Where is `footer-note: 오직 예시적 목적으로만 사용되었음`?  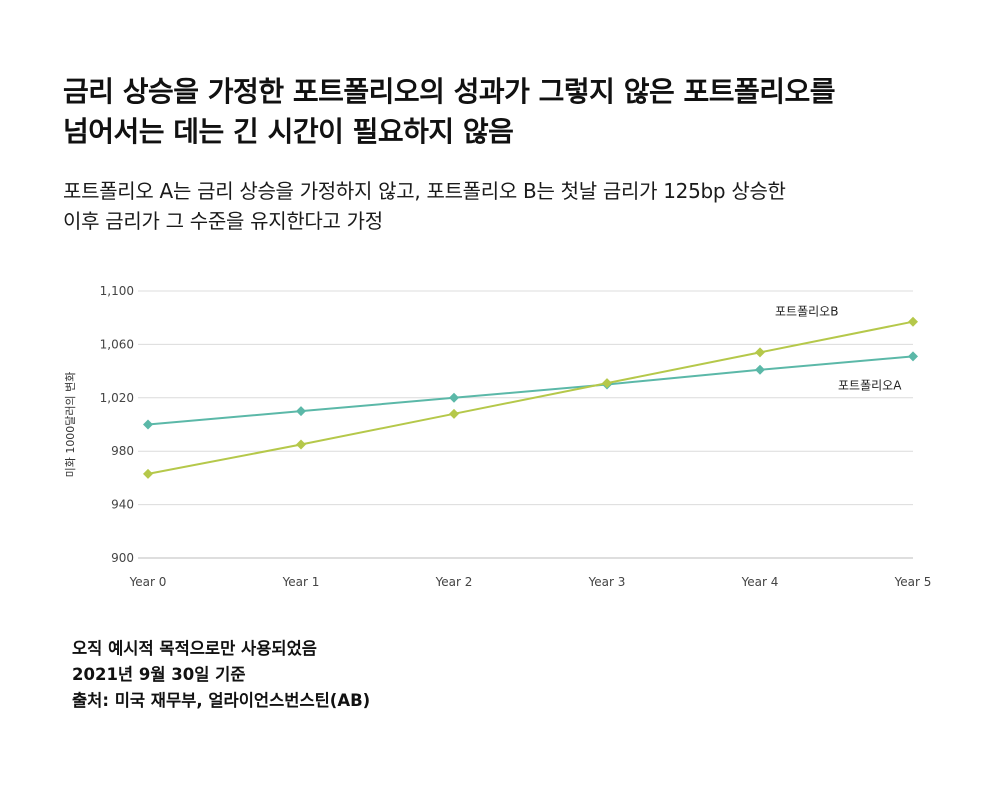
footer-note: 오직 예시적 목적으로만 사용되었음 is located at coordinates (194, 648).